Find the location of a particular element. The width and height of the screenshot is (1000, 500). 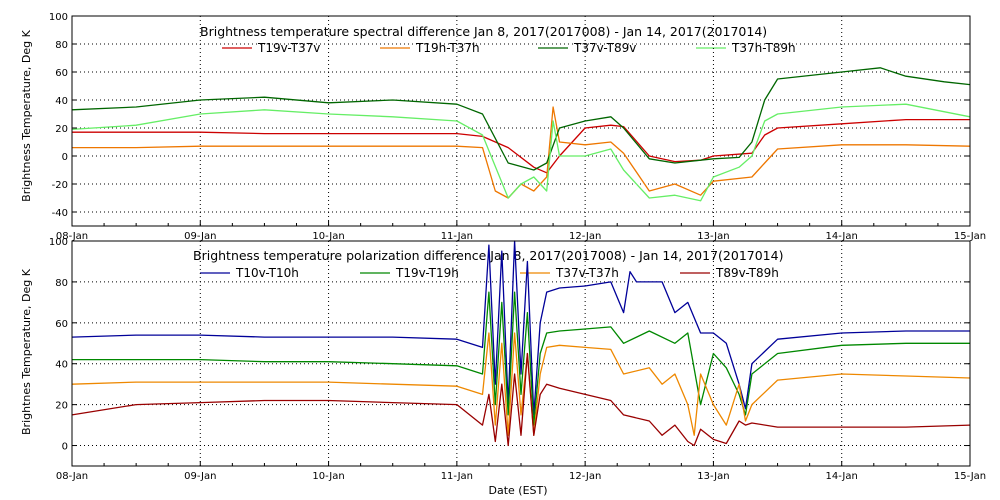

spectral-x-tick-label: 08-Jan is located at coordinates (72, 236).